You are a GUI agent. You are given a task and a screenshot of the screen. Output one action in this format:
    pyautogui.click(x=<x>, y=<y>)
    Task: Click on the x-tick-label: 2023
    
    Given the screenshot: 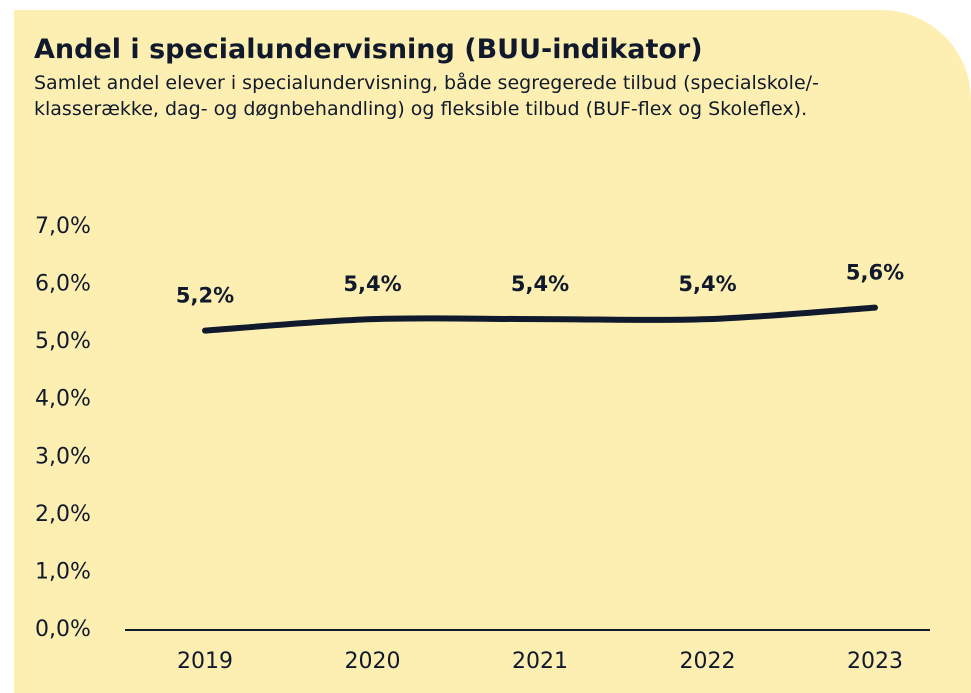 What is the action you would take?
    pyautogui.click(x=875, y=661)
    